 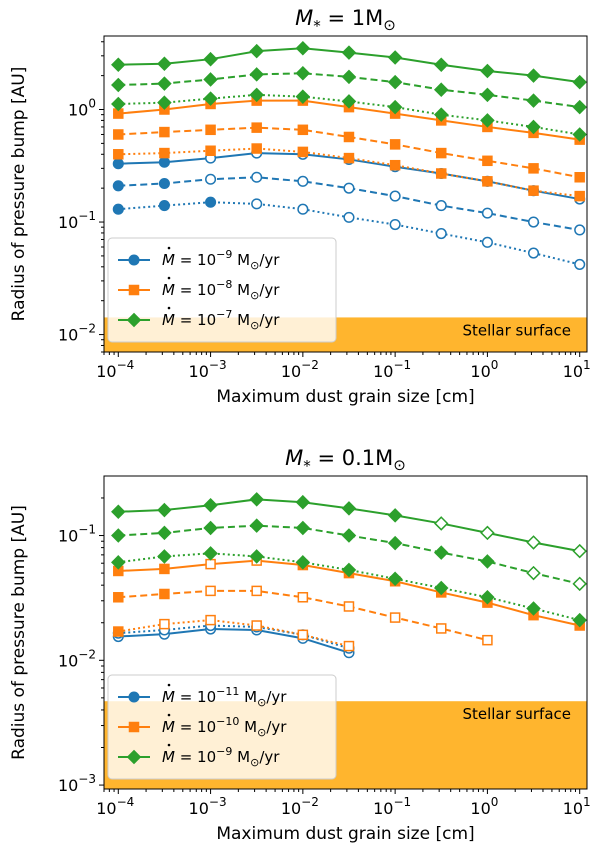 What do you see at coordinates (349, 203) in the screenshot?
I see `series-blue-dashed` at bounding box center [349, 203].